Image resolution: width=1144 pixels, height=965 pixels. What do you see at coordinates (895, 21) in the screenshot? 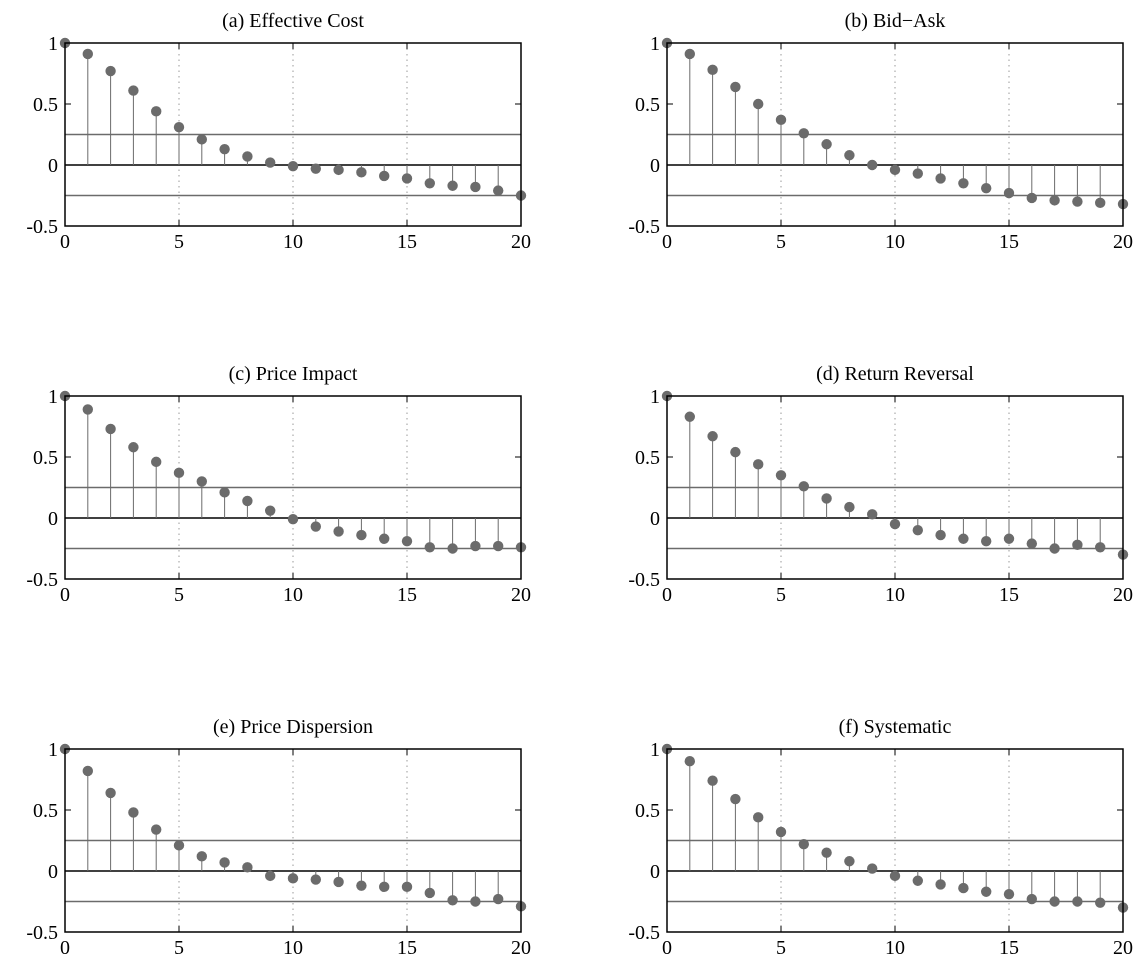
I see `chart-title: (b) Bid−Ask` at bounding box center [895, 21].